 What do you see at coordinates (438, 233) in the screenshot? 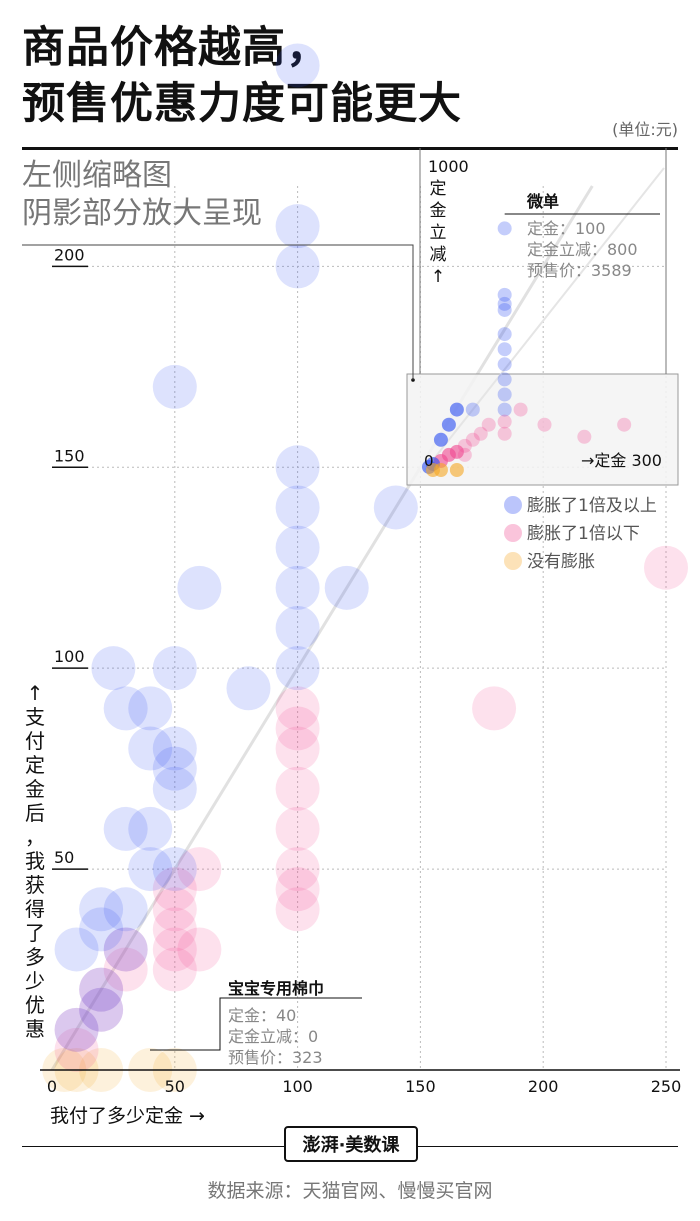
I see `inset-y-label: 定金立减↑` at bounding box center [438, 233].